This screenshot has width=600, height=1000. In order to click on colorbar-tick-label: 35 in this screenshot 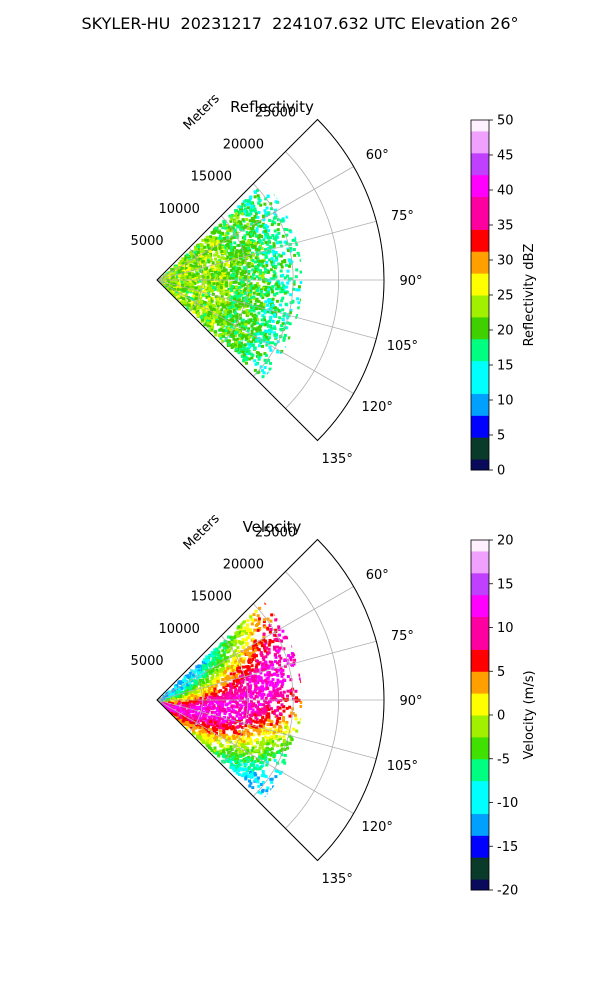, I will do `click(505, 226)`.